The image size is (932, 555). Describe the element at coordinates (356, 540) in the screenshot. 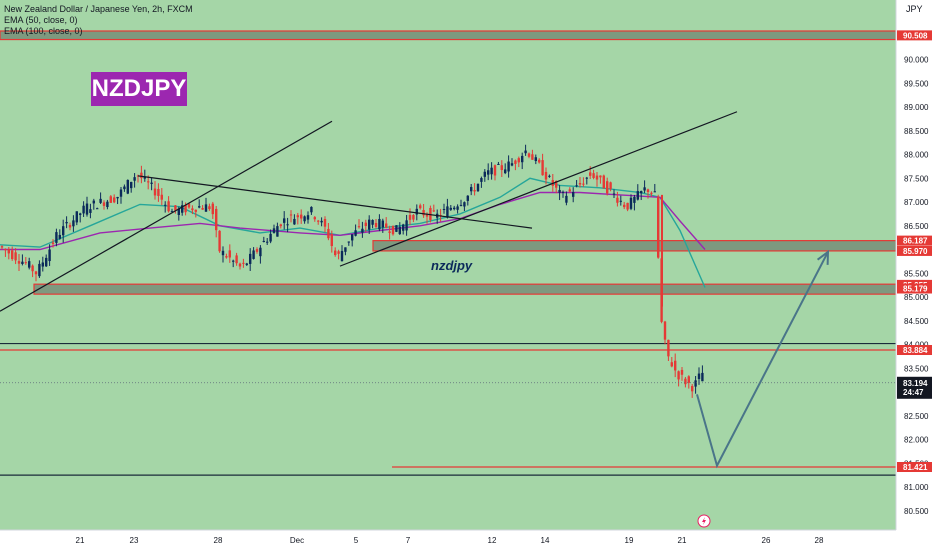

I see `x-tick-label: 5` at that location.